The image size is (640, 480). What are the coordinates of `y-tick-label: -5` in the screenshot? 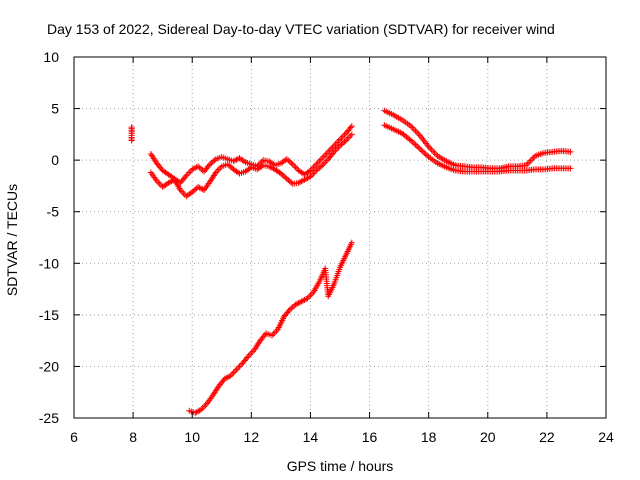 It's located at (53, 212).